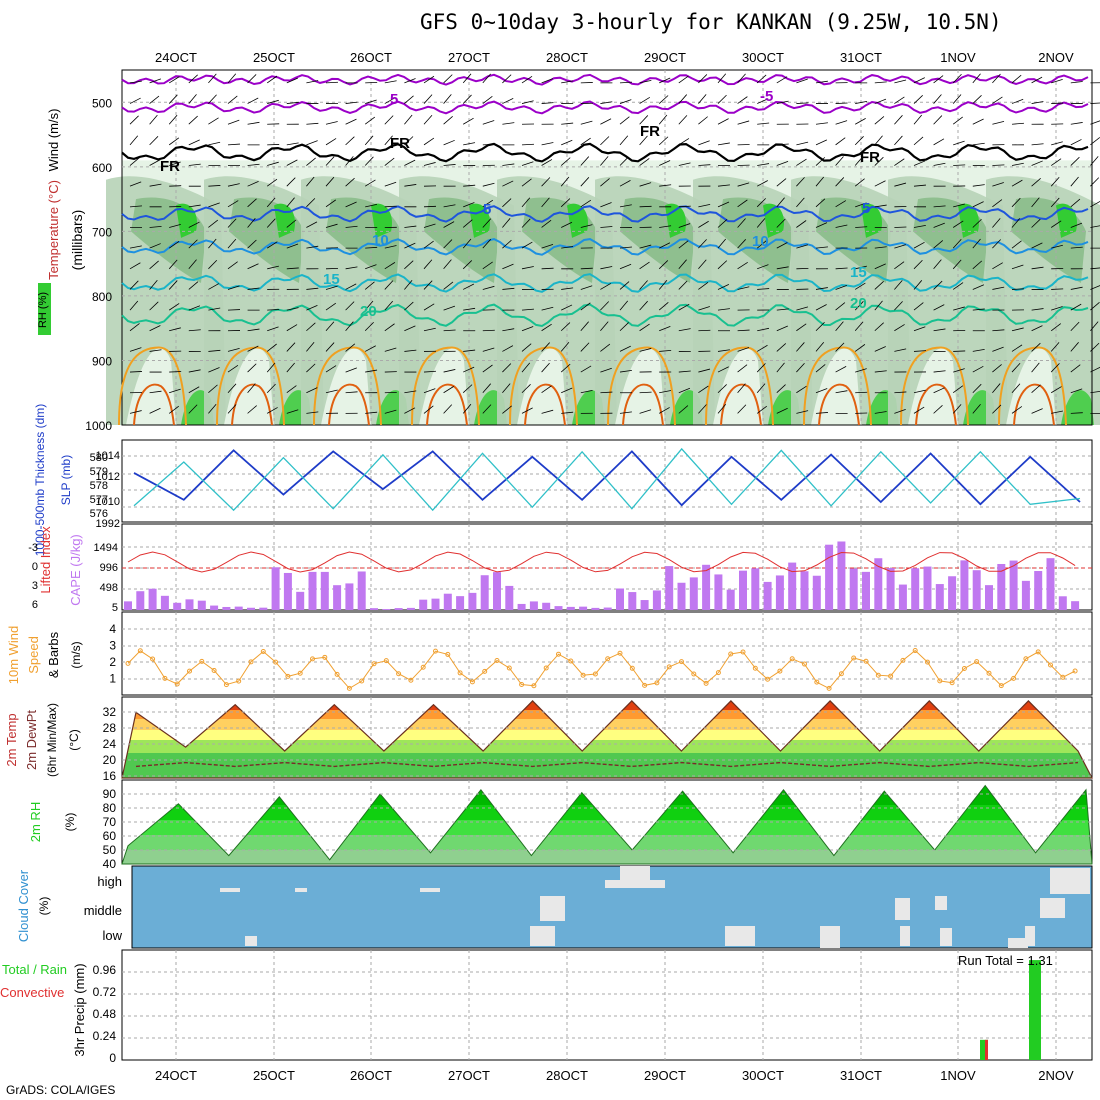  I want to click on thickness-label: 1000-500mb Thickness (dm), so click(40, 480).